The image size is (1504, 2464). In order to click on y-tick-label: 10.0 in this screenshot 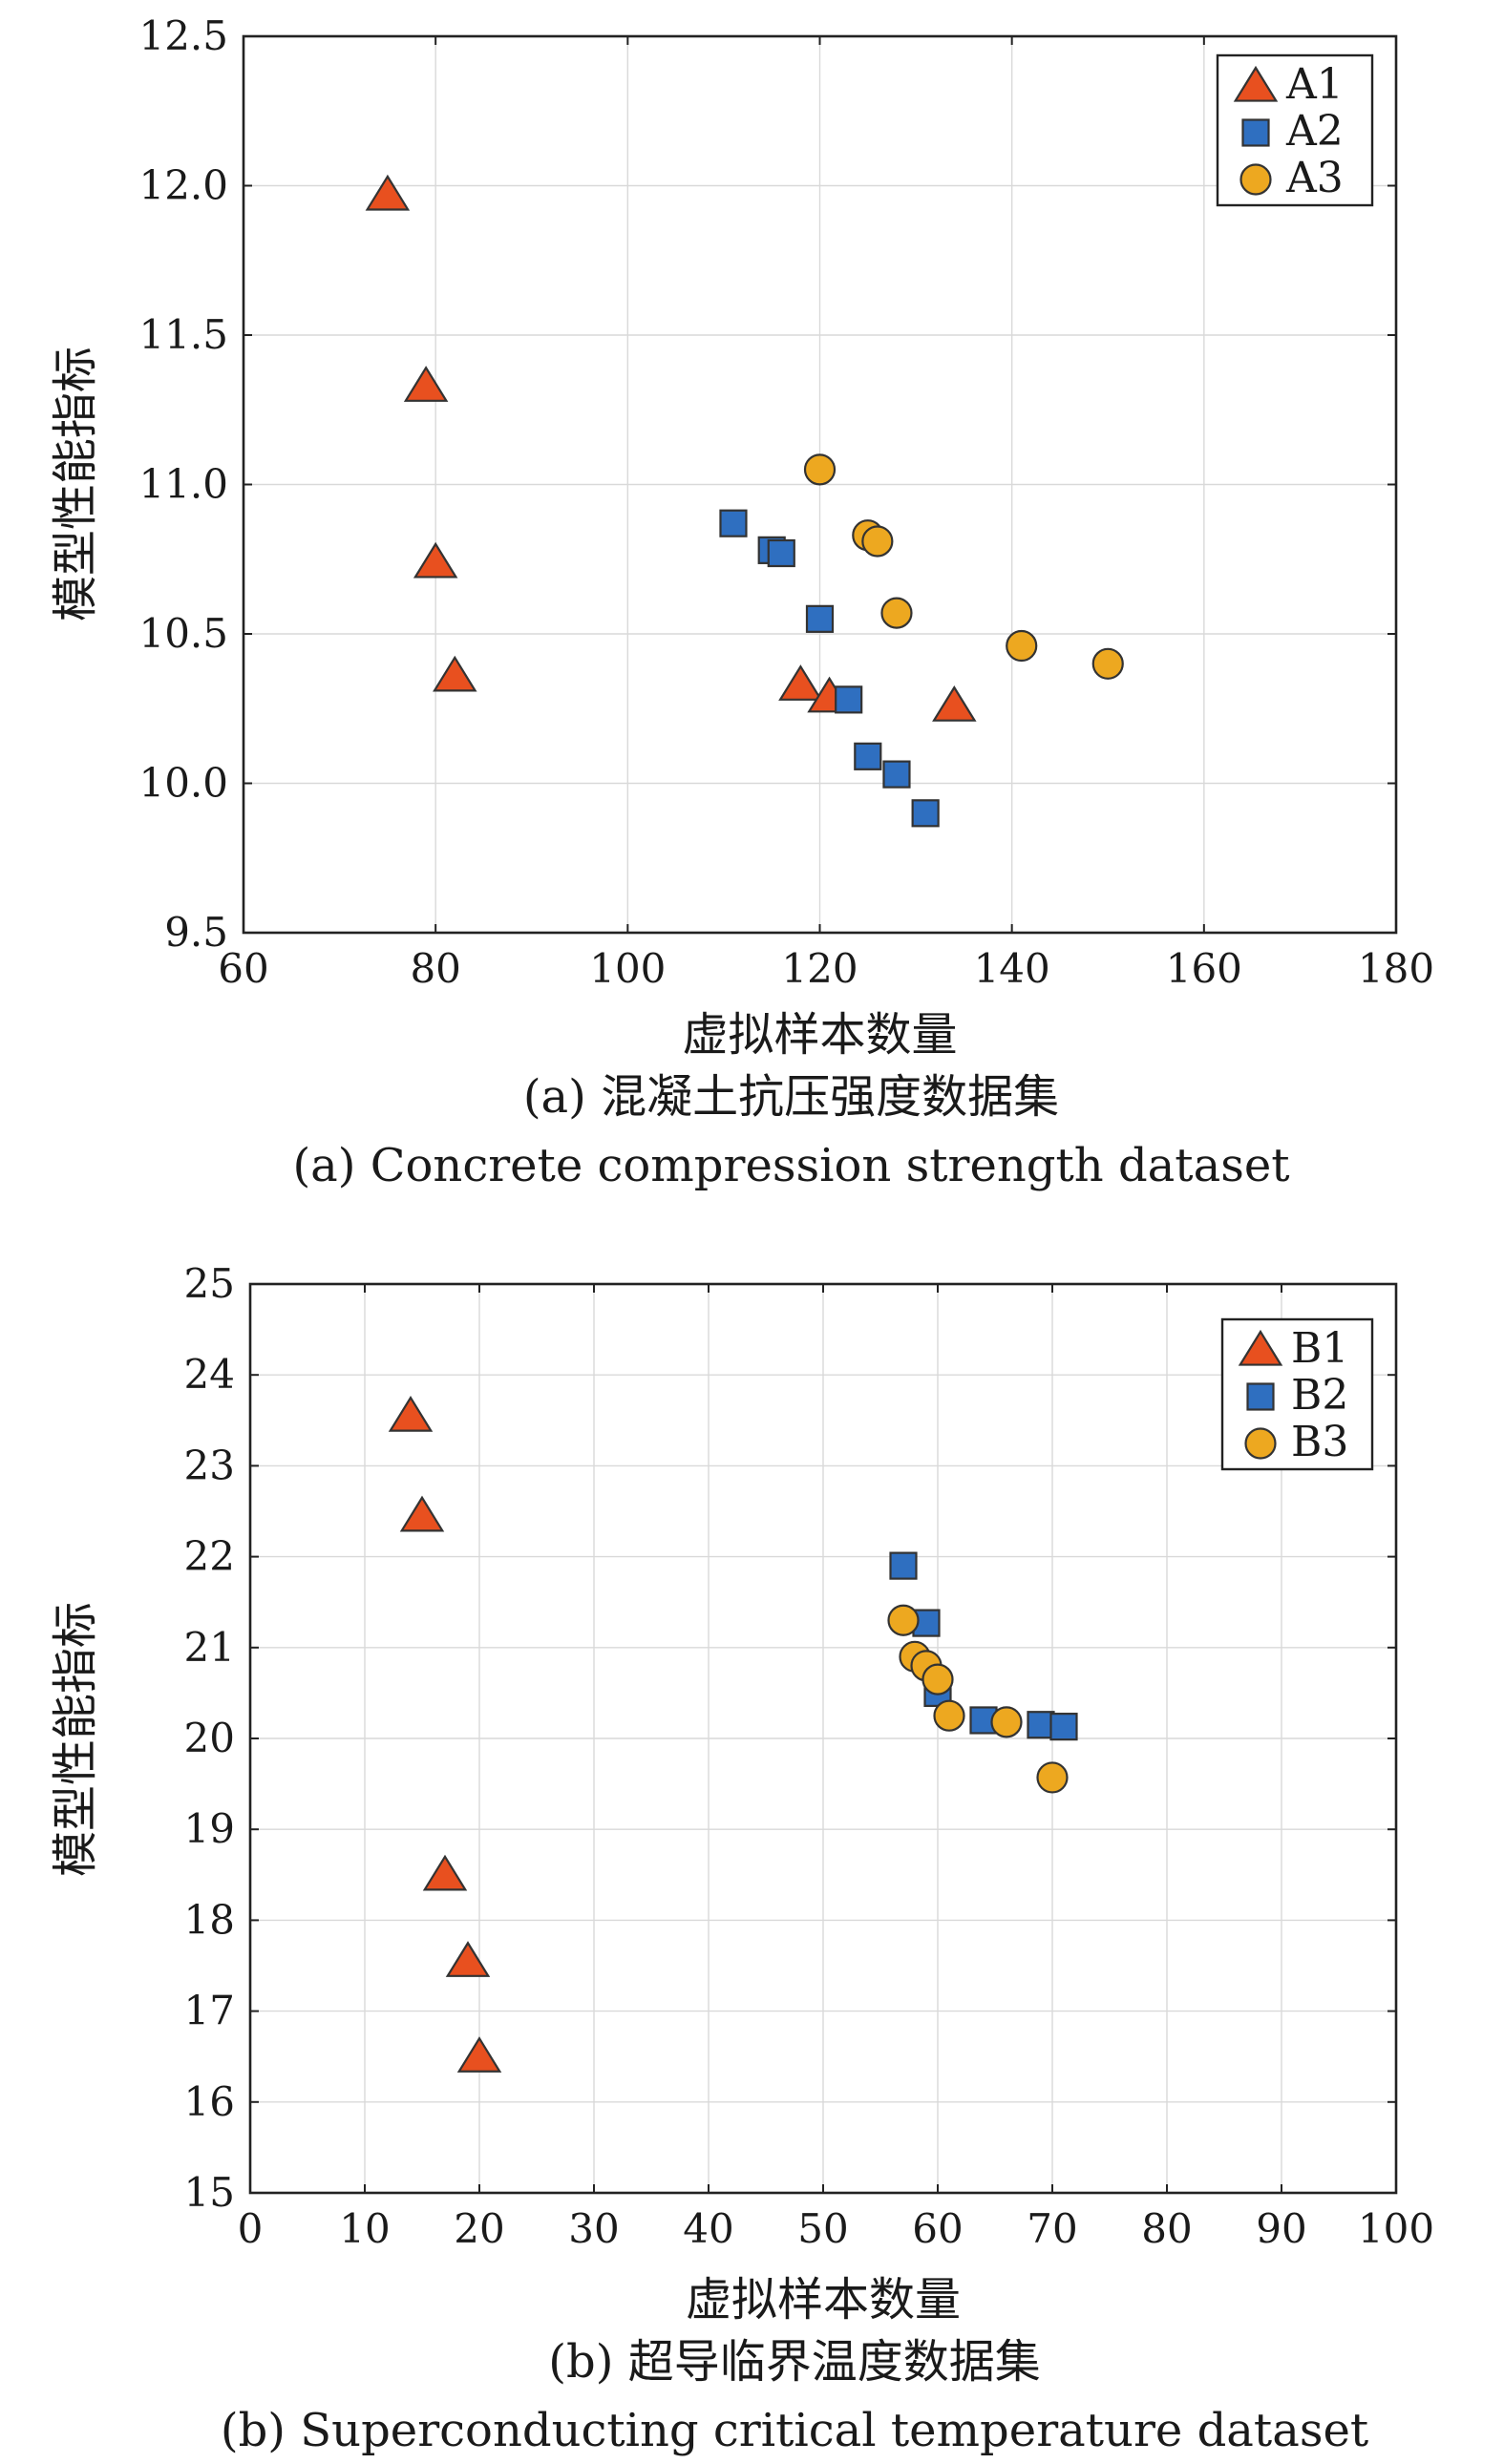, I will do `click(183, 783)`.